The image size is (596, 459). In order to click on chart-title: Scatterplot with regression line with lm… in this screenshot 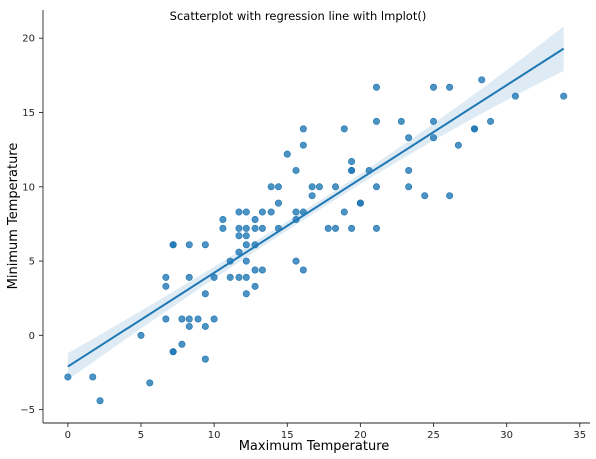, I will do `click(298, 16)`.